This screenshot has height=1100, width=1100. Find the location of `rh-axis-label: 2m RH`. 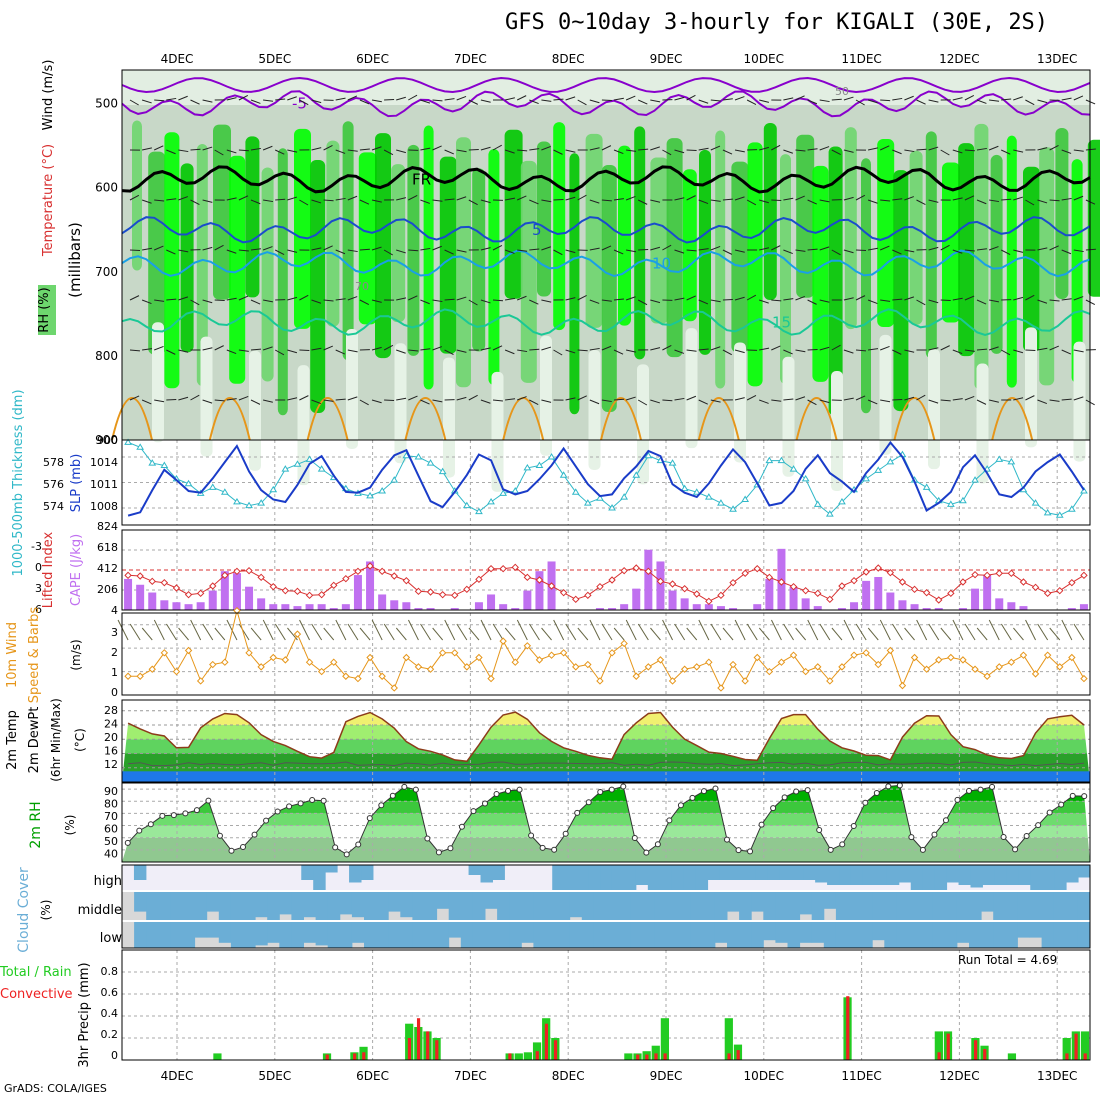

rh-axis-label: 2m RH is located at coordinates (36, 824).